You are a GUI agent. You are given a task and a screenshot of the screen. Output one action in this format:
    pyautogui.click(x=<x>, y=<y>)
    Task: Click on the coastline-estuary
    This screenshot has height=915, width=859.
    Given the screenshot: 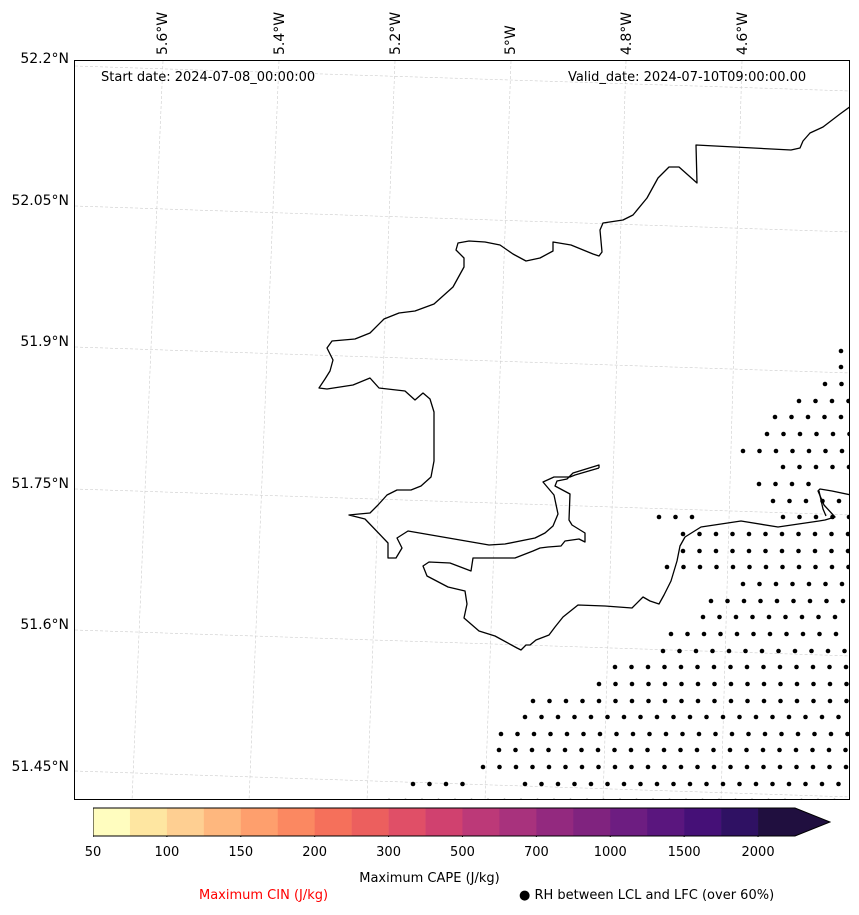 What is the action you would take?
    pyautogui.click(x=635, y=557)
    